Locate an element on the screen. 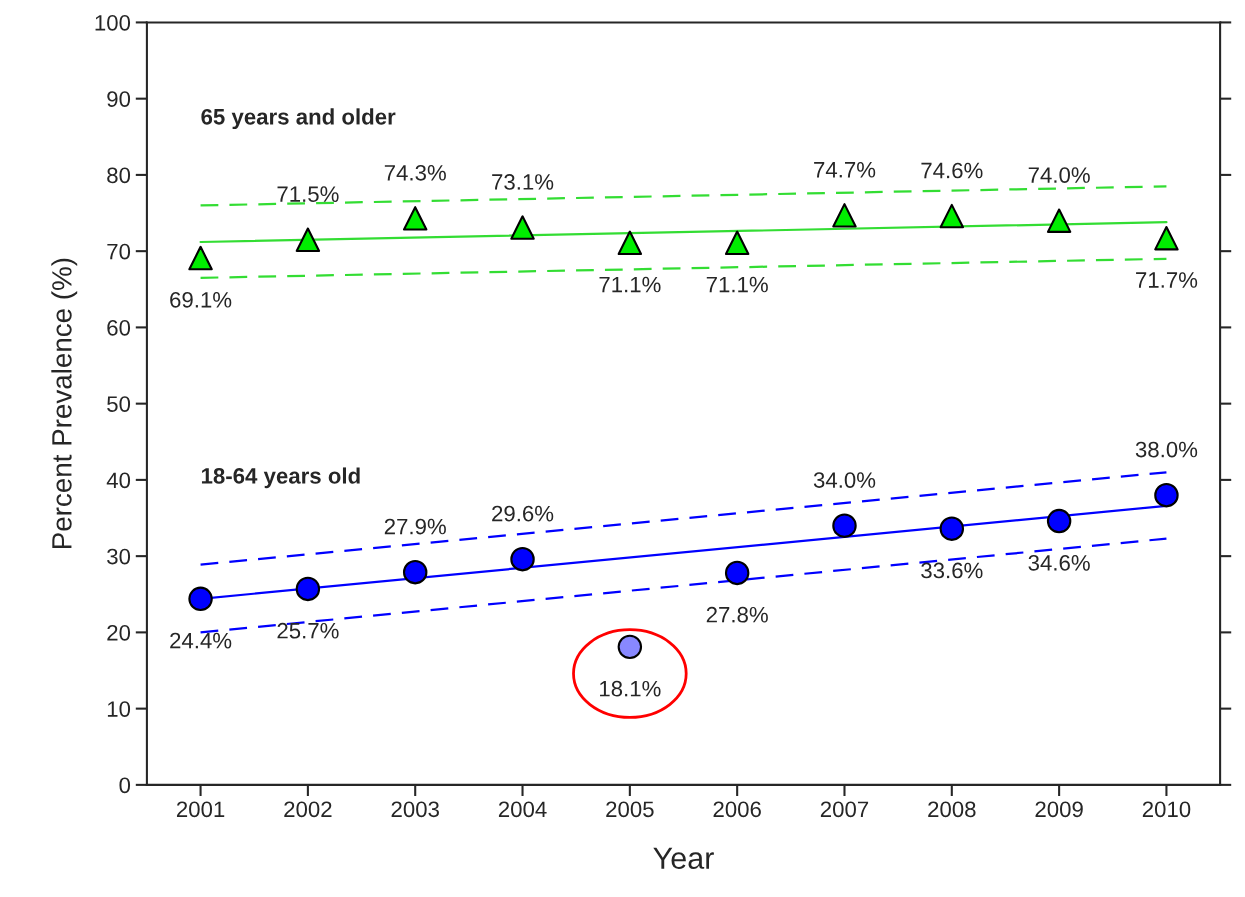  data-label: 73.1% is located at coordinates (523, 182).